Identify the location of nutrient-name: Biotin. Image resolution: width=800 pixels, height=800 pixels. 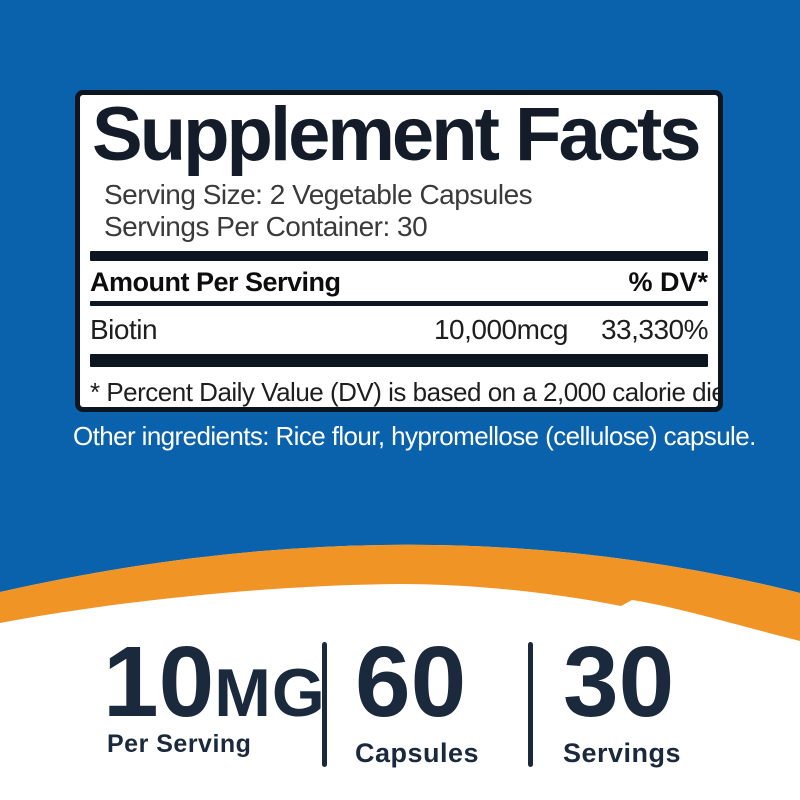
(124, 330).